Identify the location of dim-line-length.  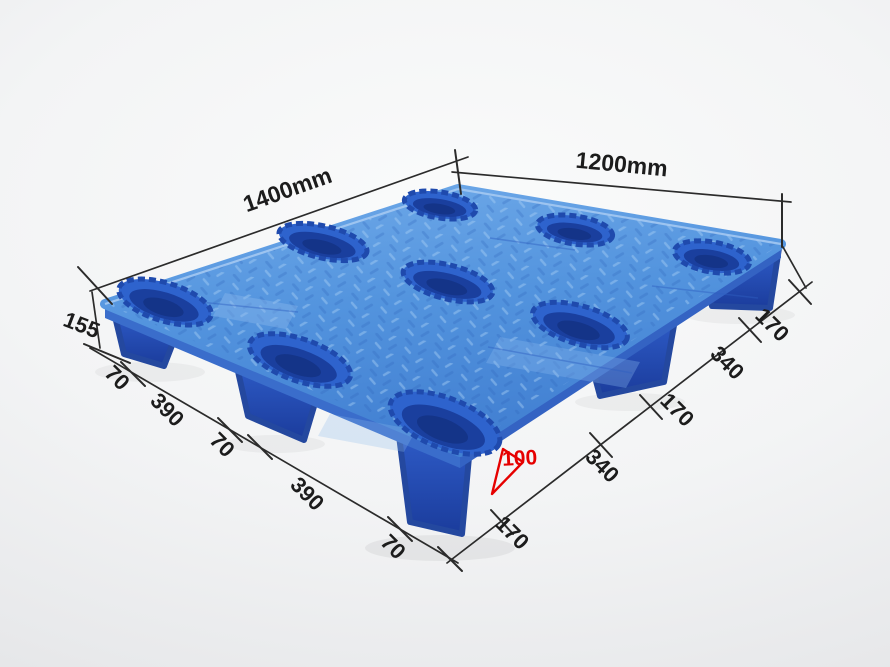
(279, 224).